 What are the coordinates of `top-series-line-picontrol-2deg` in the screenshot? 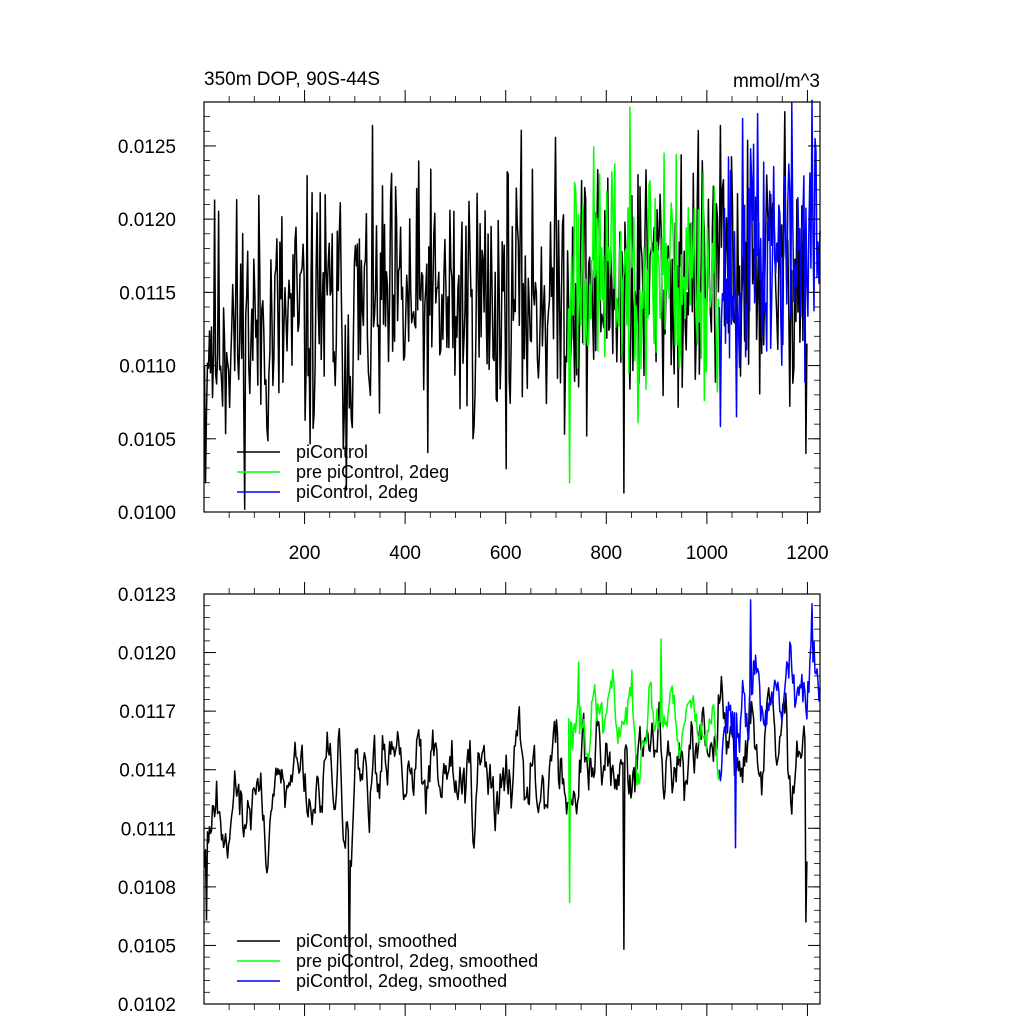 It's located at (769, 263).